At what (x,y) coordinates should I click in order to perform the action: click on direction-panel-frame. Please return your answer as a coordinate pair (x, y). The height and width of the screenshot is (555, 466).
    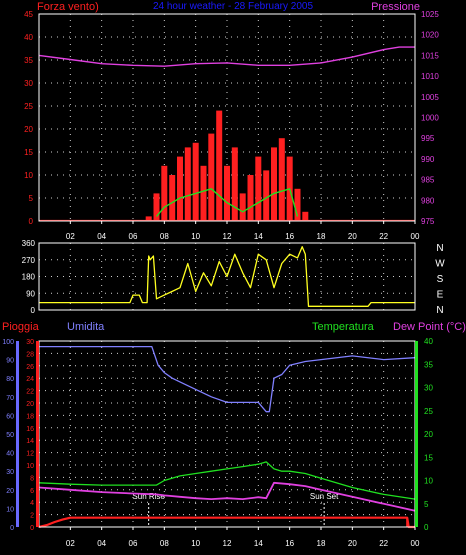
    Looking at the image, I should click on (227, 276).